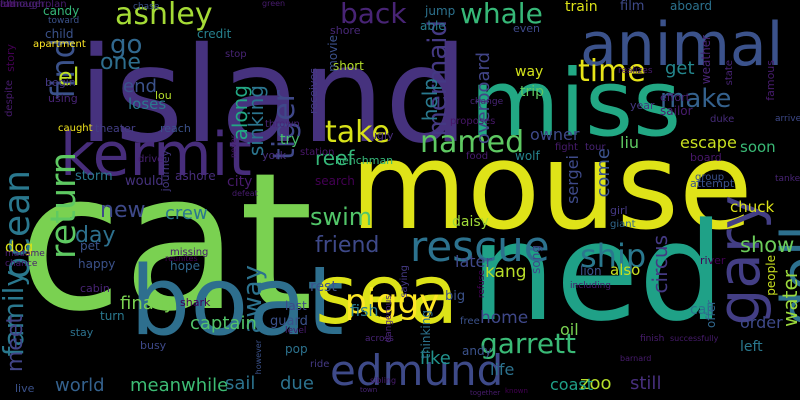 The height and width of the screenshot is (400, 800). Describe the element at coordinates (619, 210) in the screenshot. I see `word-girl: girl` at that location.